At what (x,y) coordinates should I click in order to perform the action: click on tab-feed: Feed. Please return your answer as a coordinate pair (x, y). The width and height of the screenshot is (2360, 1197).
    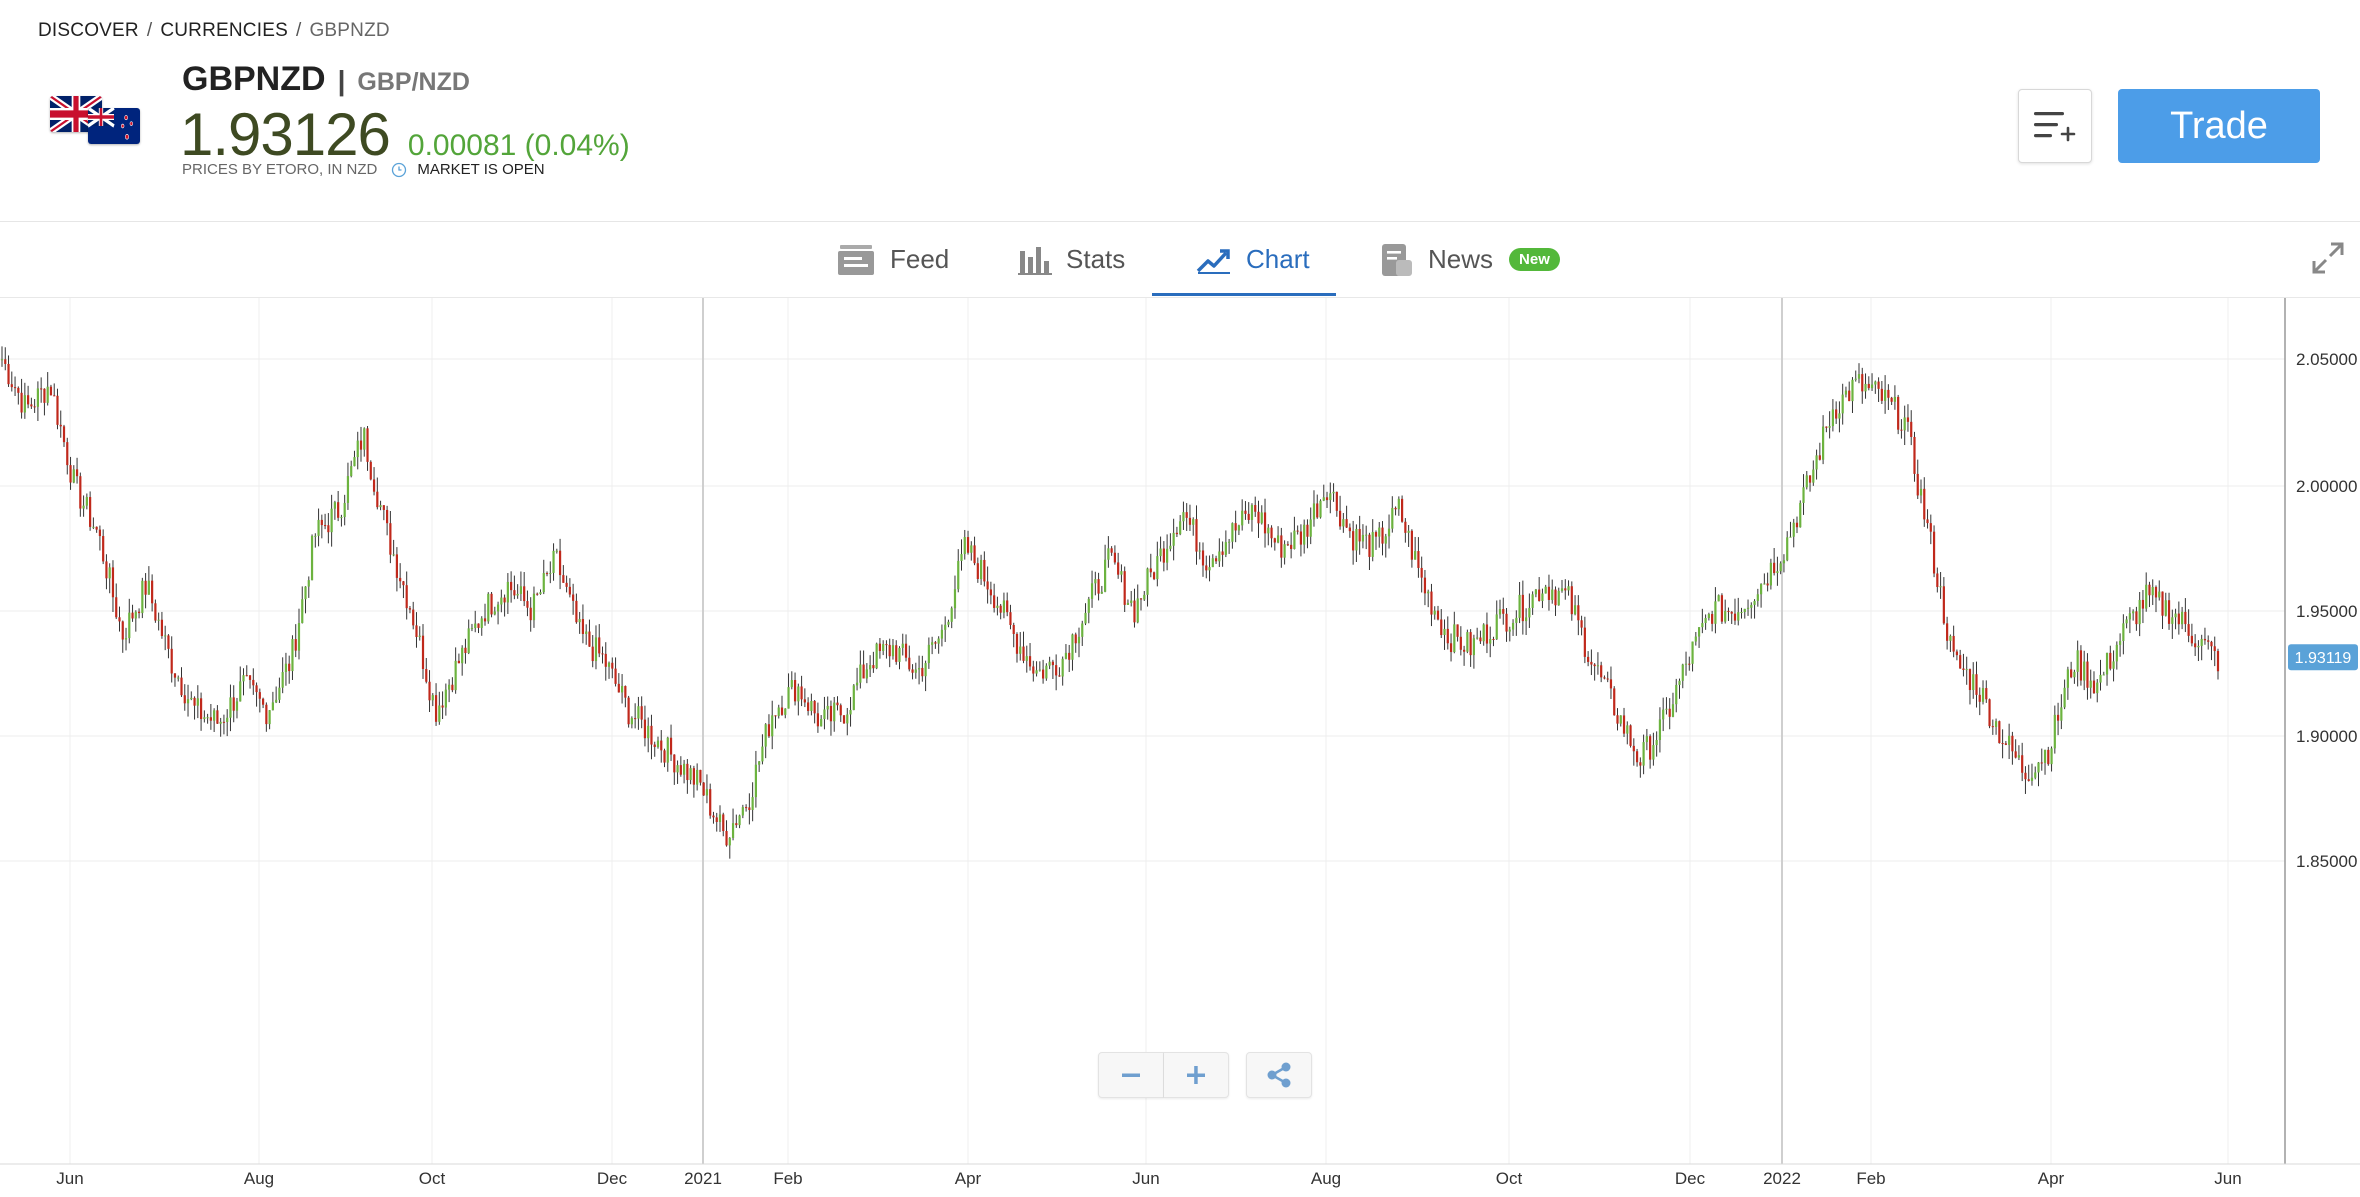
    Looking at the image, I should click on (892, 259).